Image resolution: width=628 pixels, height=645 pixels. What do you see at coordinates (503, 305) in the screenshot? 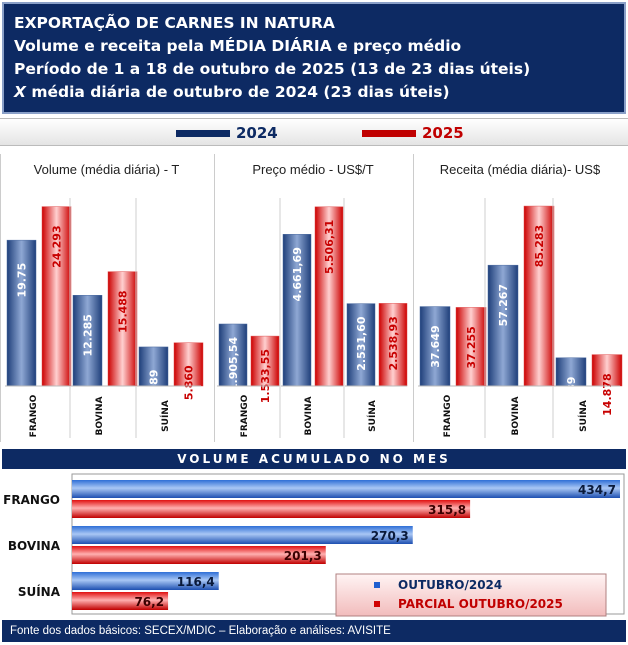
I see `data-label: 57.267` at bounding box center [503, 305].